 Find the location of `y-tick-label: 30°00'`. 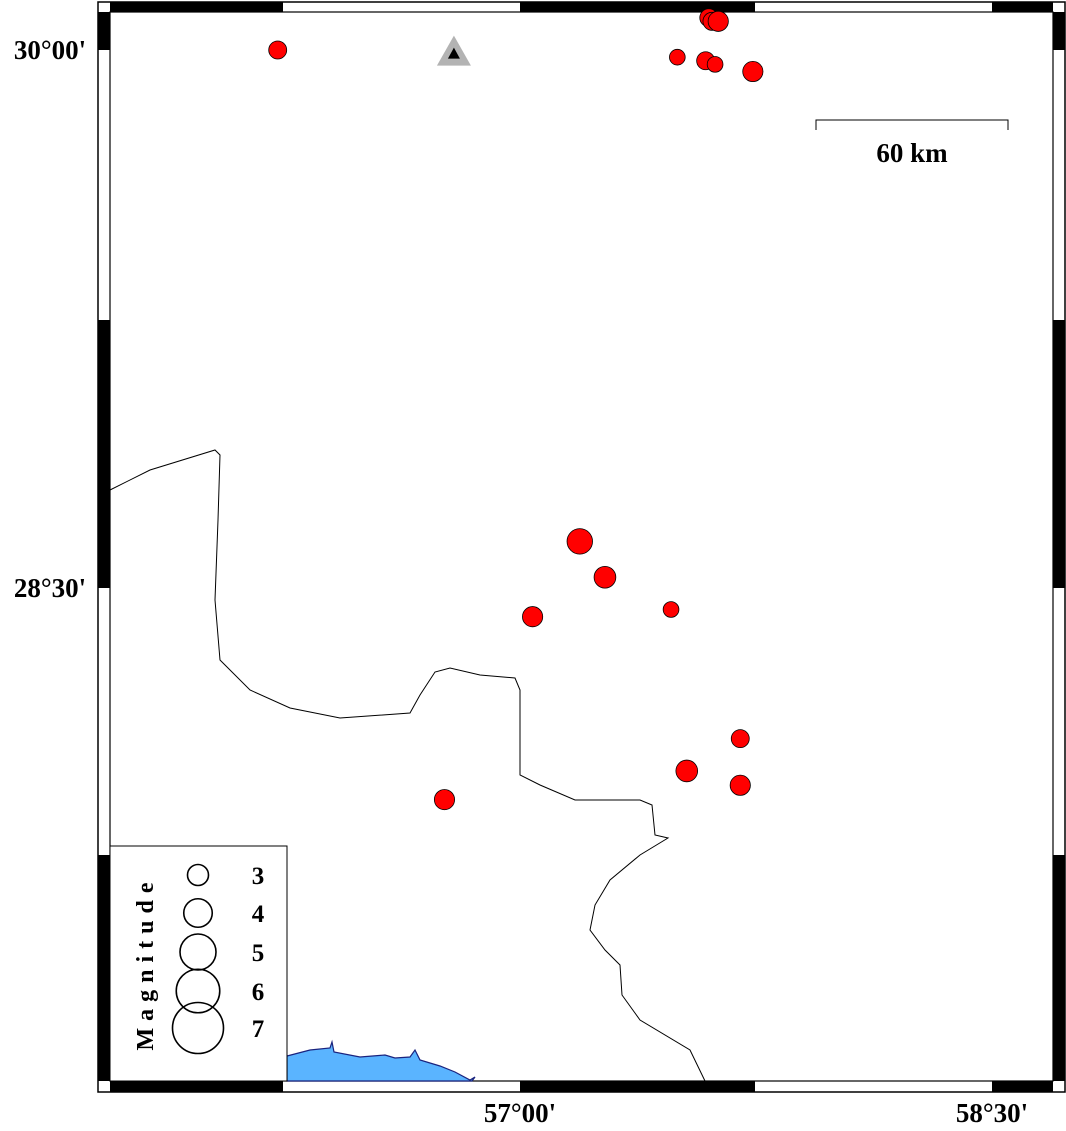

y-tick-label: 30°00' is located at coordinates (50, 50).